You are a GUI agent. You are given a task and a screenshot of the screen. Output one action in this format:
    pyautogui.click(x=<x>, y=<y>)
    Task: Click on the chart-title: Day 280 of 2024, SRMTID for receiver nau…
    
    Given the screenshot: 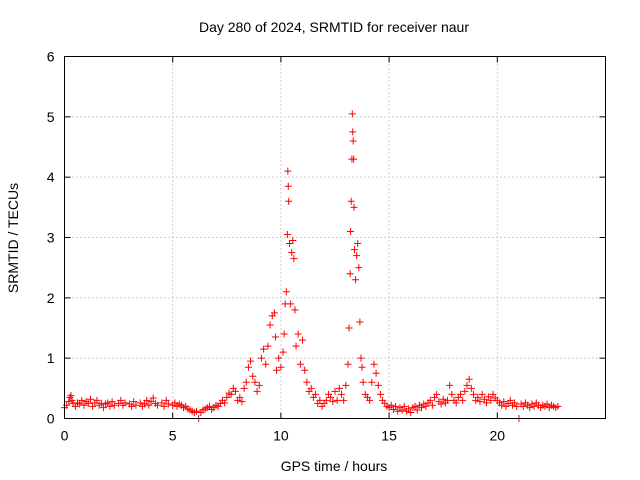 What is the action you would take?
    pyautogui.click(x=334, y=27)
    